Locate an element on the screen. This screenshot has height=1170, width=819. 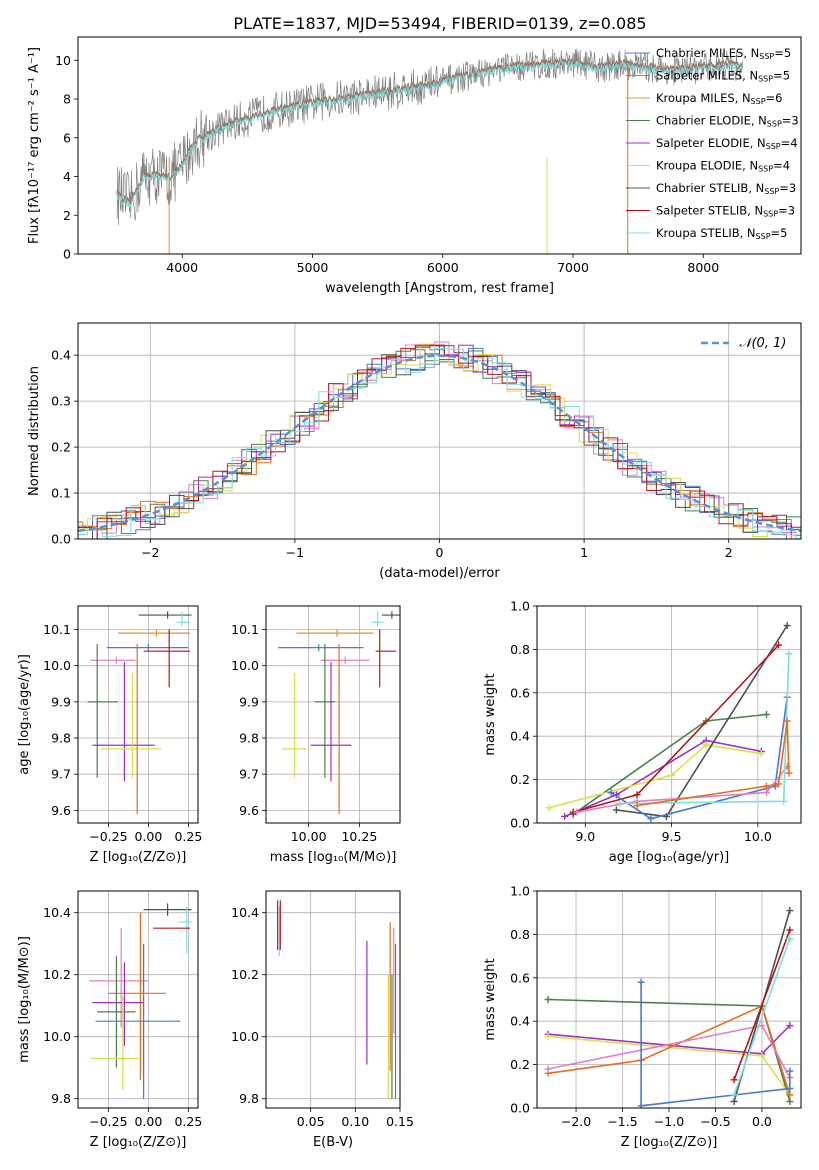
x-tick-label: −0.25 is located at coordinates (108, 836).